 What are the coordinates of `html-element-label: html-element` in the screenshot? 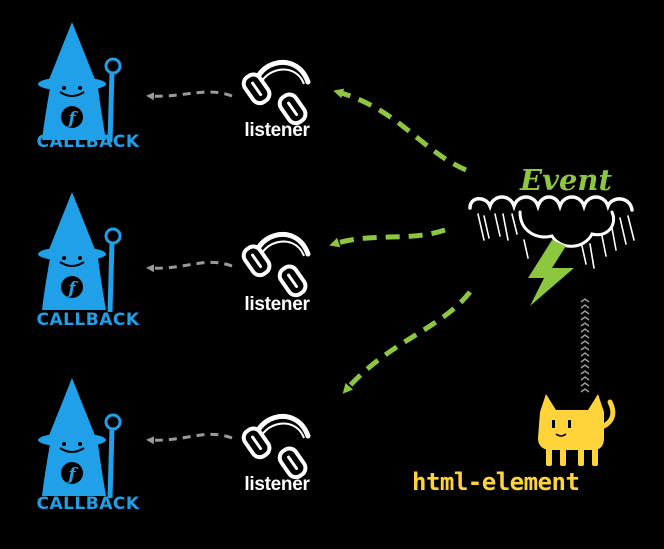 It's located at (496, 482).